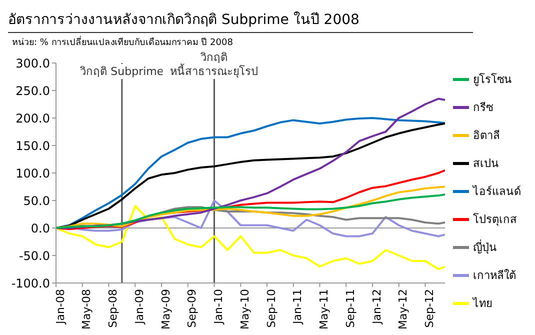 This screenshot has height=335, width=535. I want to click on ref-line-label: วิกฤติ Subprime, so click(121, 71).